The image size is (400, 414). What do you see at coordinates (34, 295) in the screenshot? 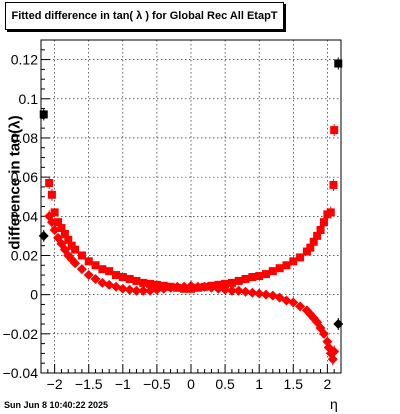
I see `y-tick-label: 0` at bounding box center [34, 295].